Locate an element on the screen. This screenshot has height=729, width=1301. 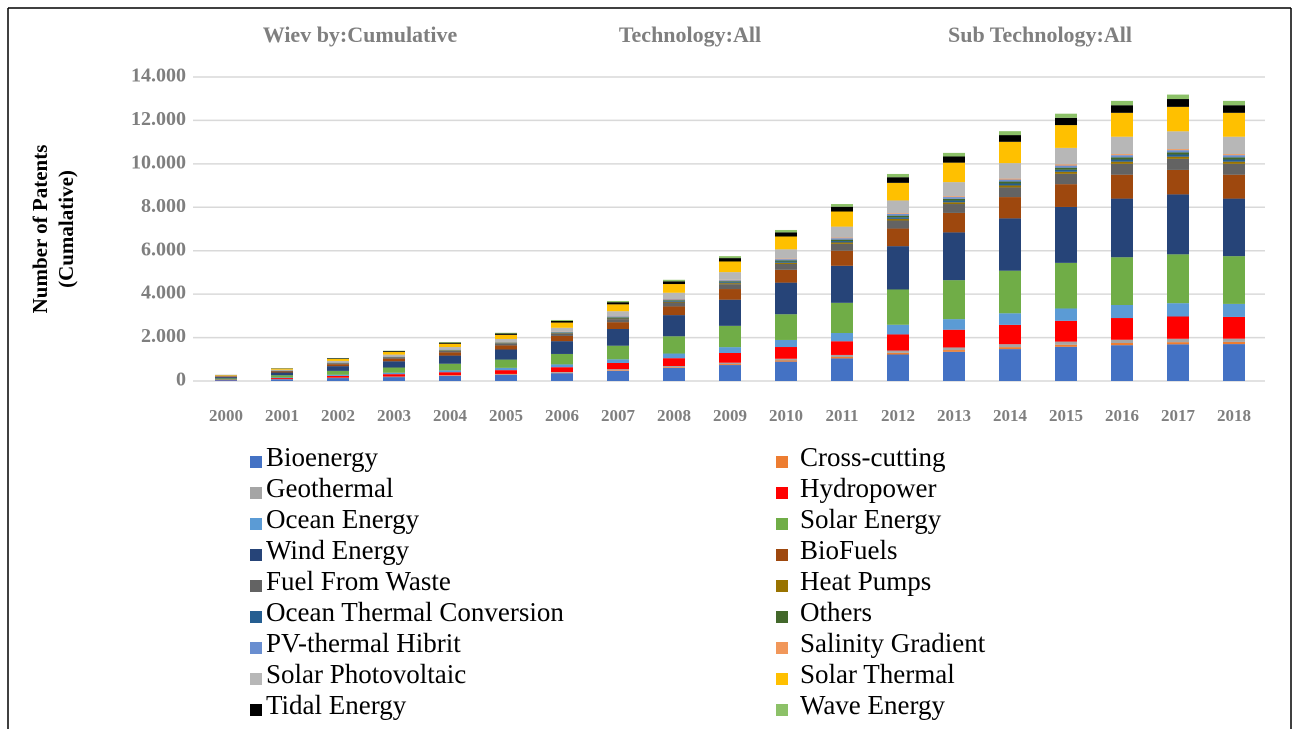
y-axis-label: Number of Patents is located at coordinates (40, 229).